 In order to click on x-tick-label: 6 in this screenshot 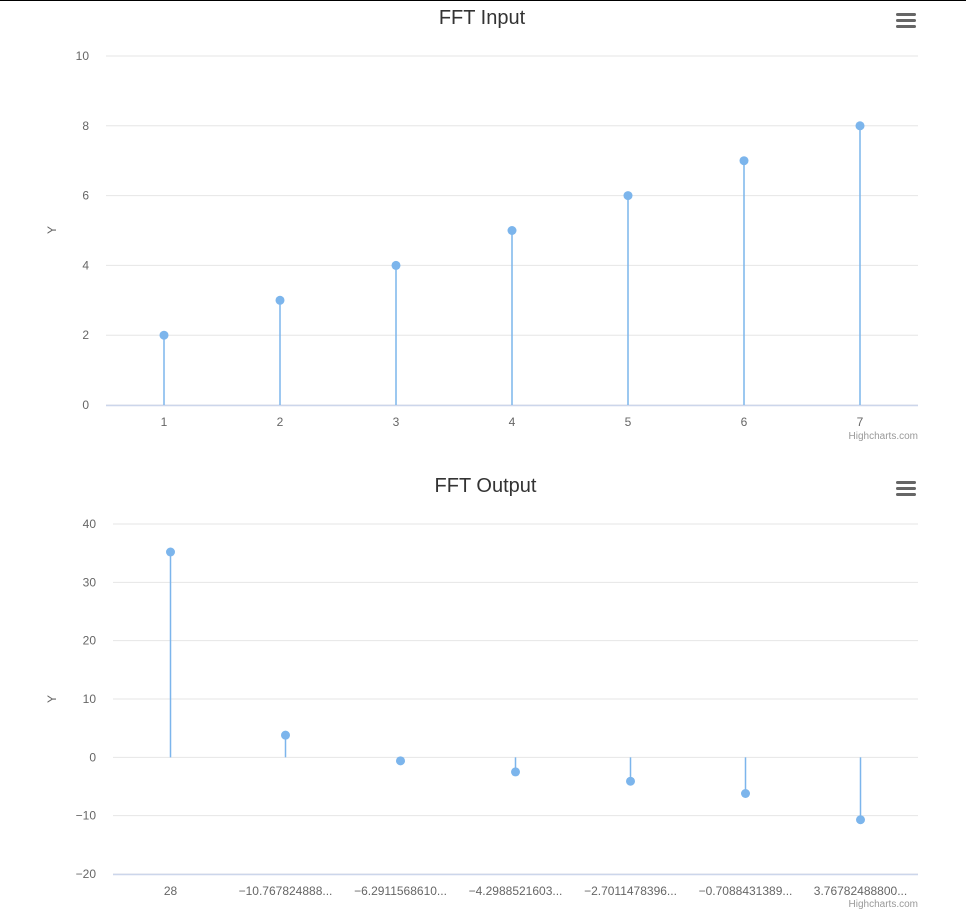, I will do `click(744, 422)`.